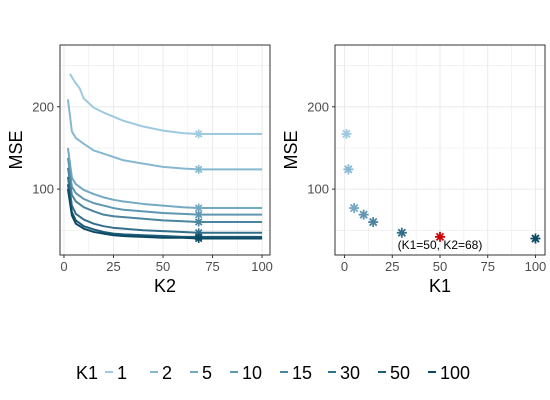  I want to click on scatter-point-k1-100-stroke, so click(535, 238).